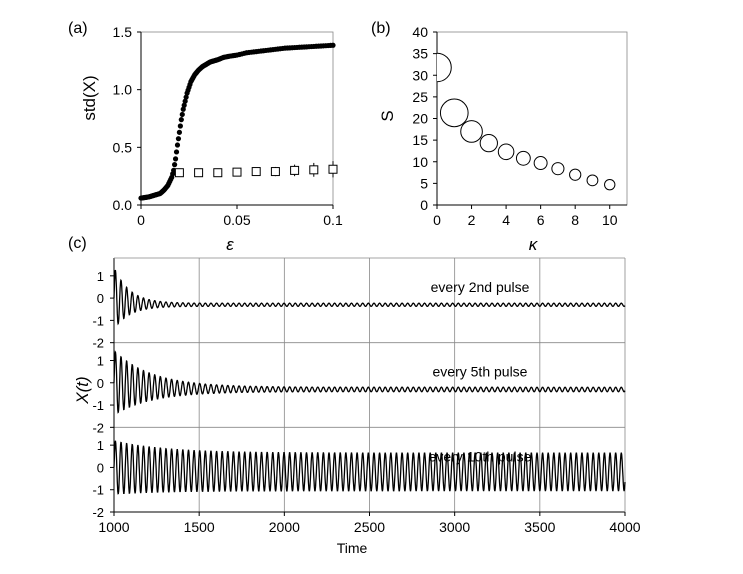 The image size is (743, 574). I want to click on panel-b-y-tick-label: 25, so click(420, 97).